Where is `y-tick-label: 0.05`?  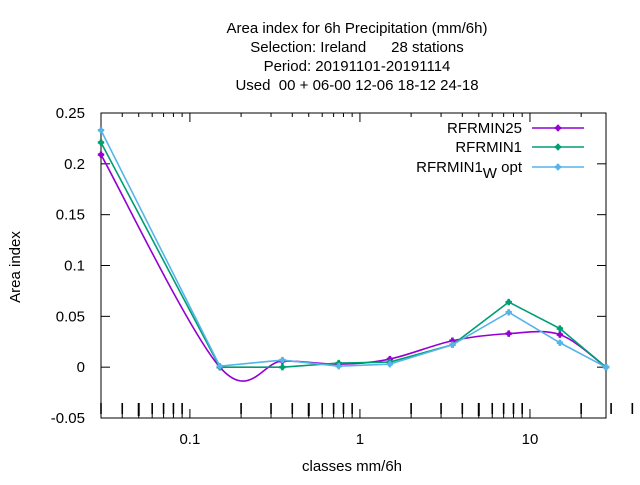 y-tick-label: 0.05 is located at coordinates (70, 316).